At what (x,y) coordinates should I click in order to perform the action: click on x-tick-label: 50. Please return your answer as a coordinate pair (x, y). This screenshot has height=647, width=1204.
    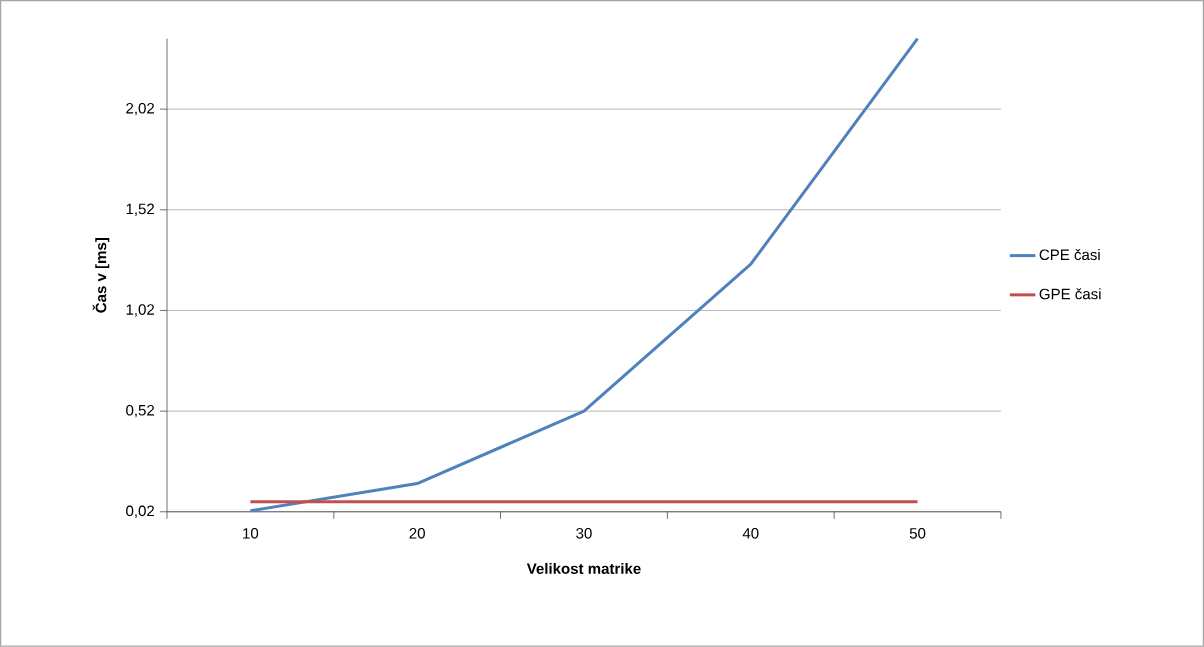
    Looking at the image, I should click on (917, 533).